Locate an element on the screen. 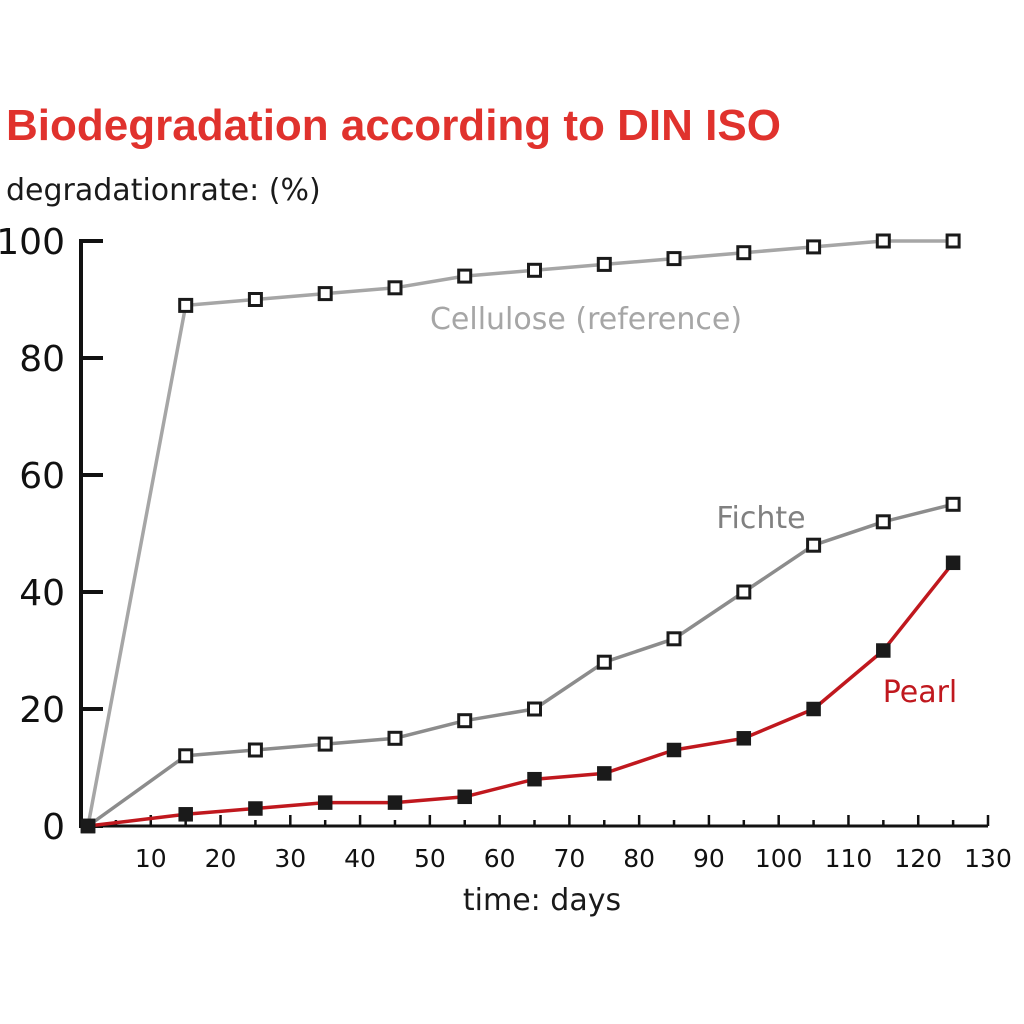 This screenshot has height=1024, width=1024. x-tick-label: 120 is located at coordinates (918, 858).